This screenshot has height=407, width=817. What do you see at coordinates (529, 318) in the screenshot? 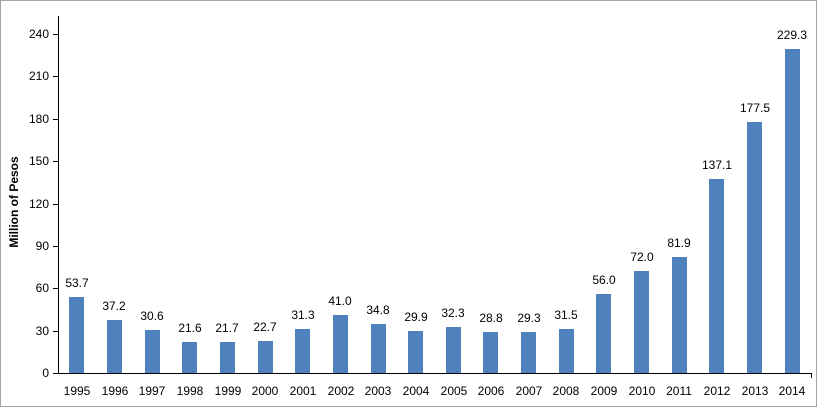
I see `bar-value-label: 29.3` at bounding box center [529, 318].